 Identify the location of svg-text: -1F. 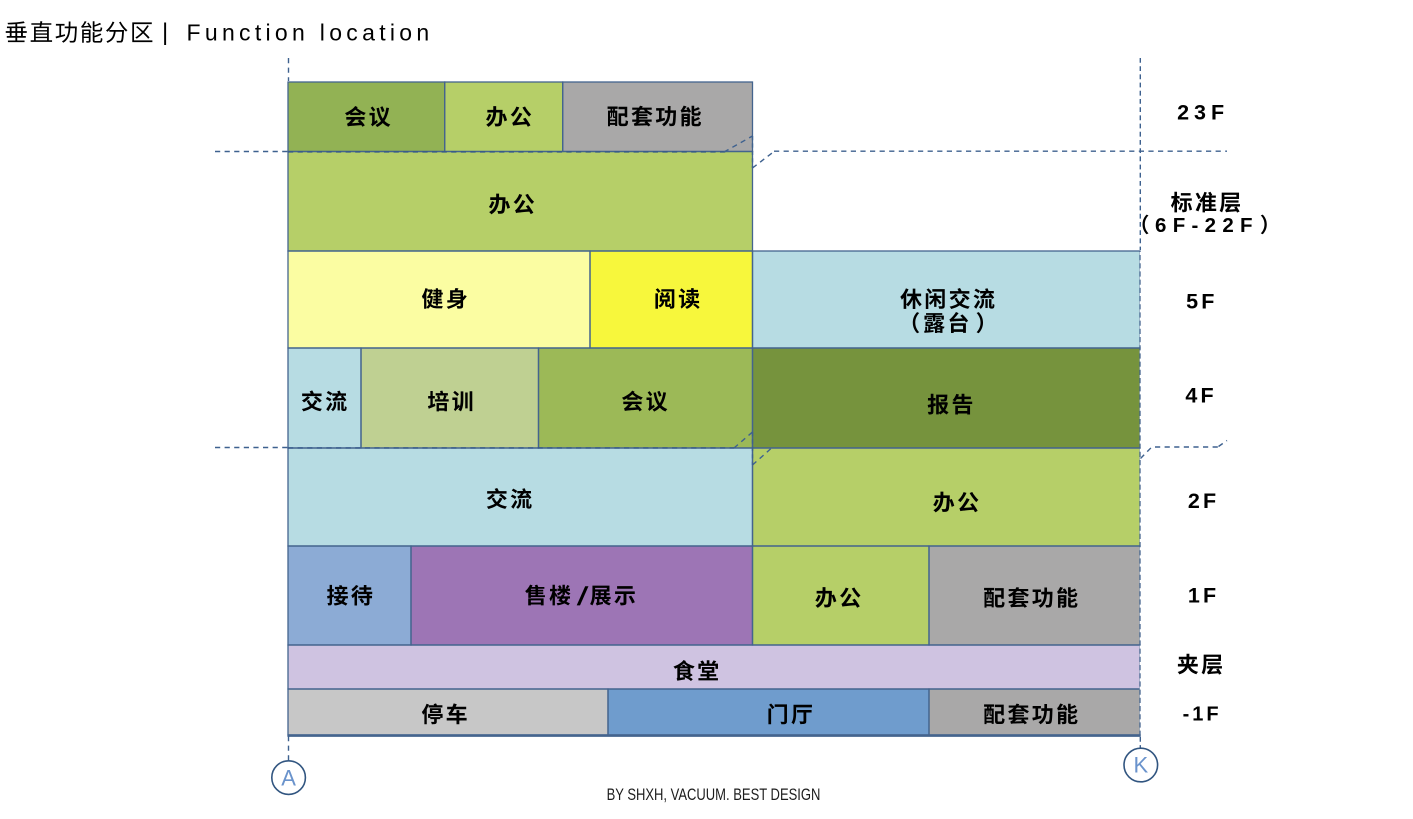
(1202, 715).